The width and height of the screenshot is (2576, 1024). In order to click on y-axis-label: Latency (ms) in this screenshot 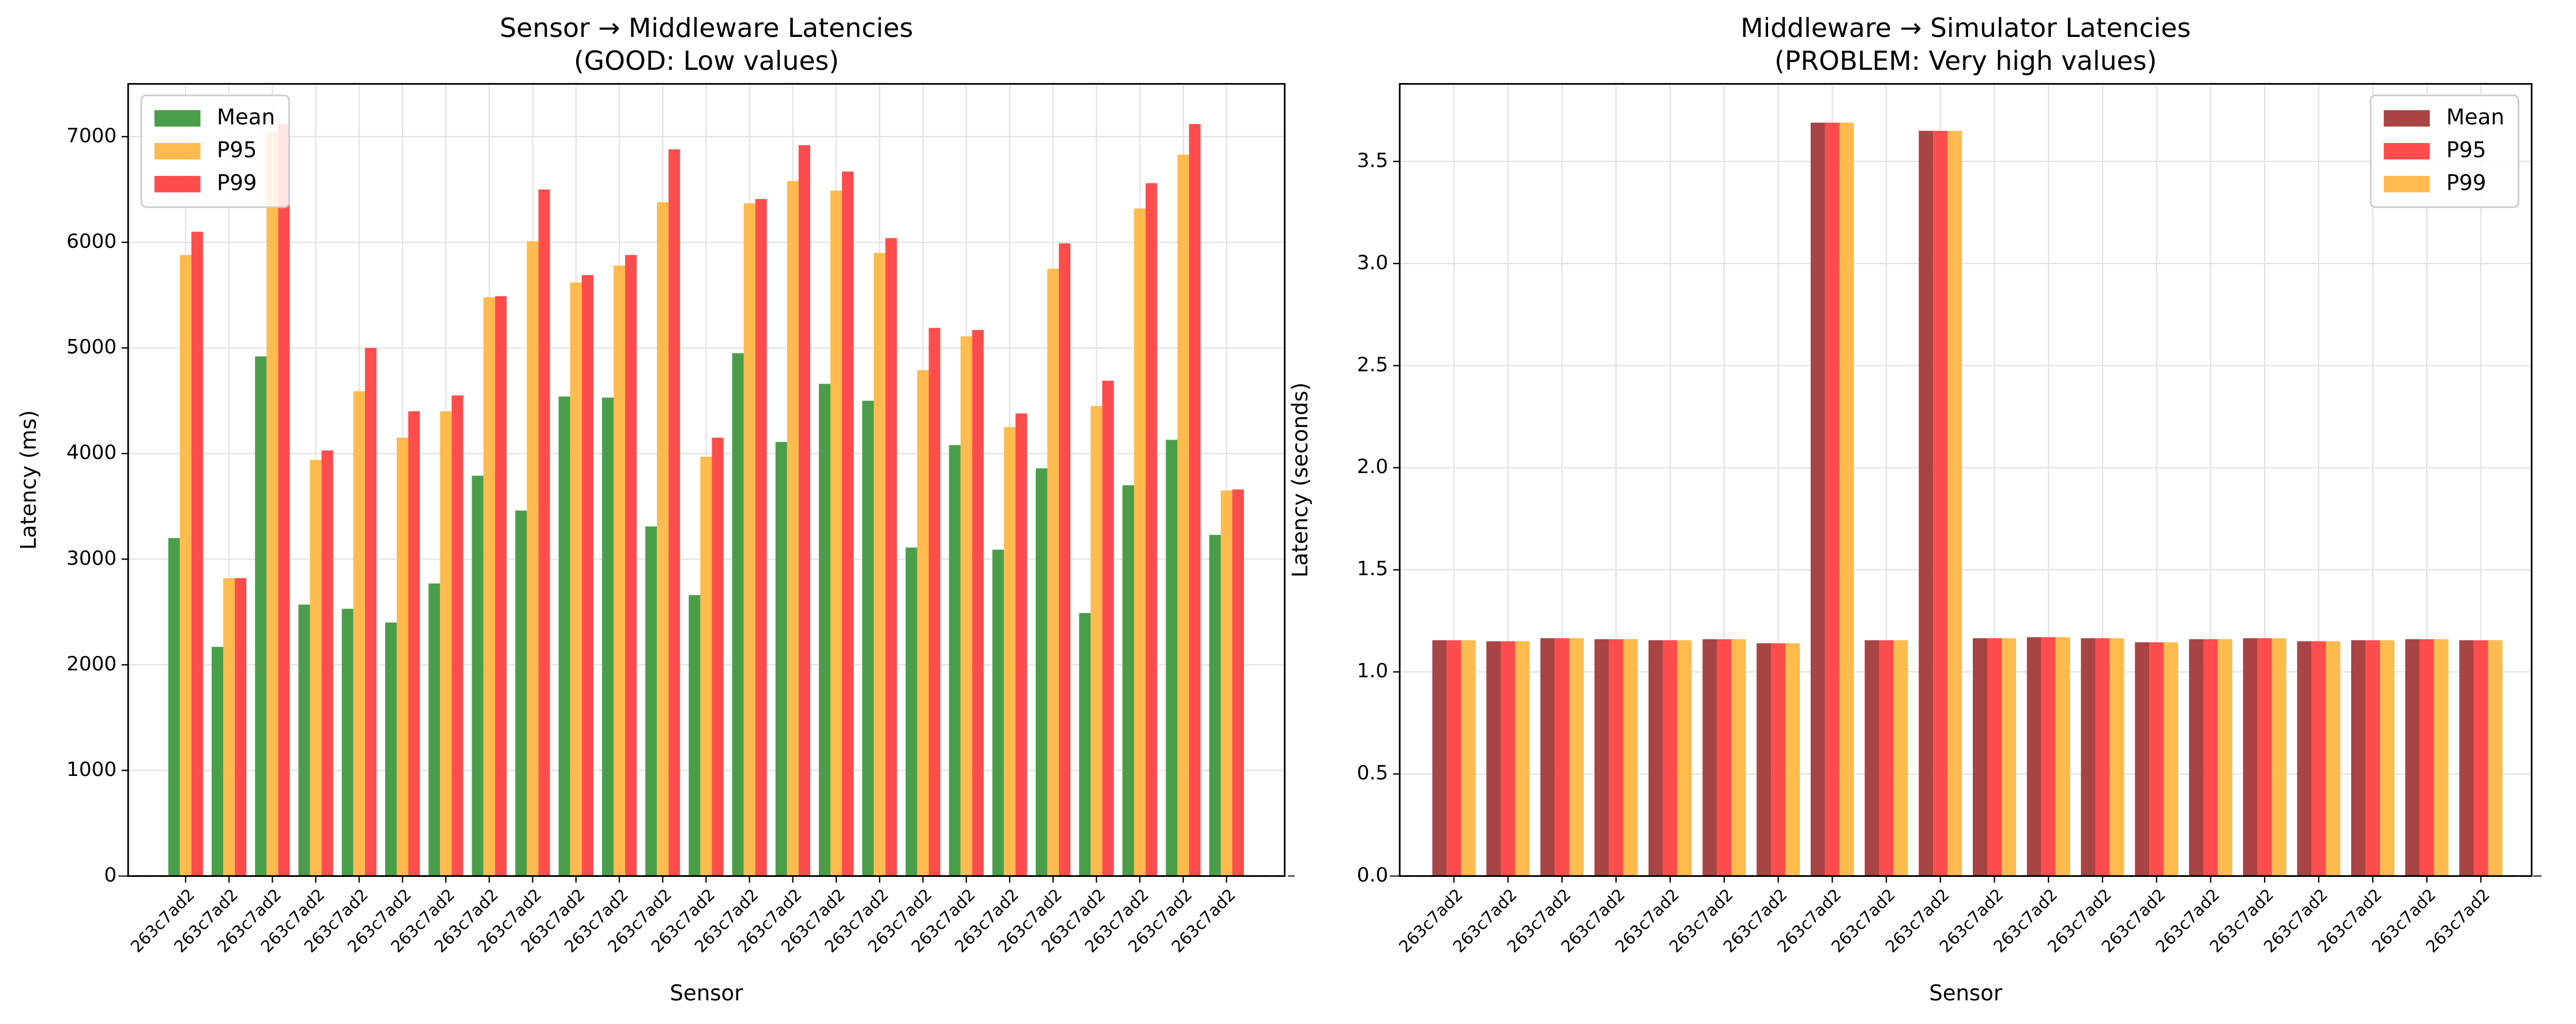, I will do `click(28, 480)`.